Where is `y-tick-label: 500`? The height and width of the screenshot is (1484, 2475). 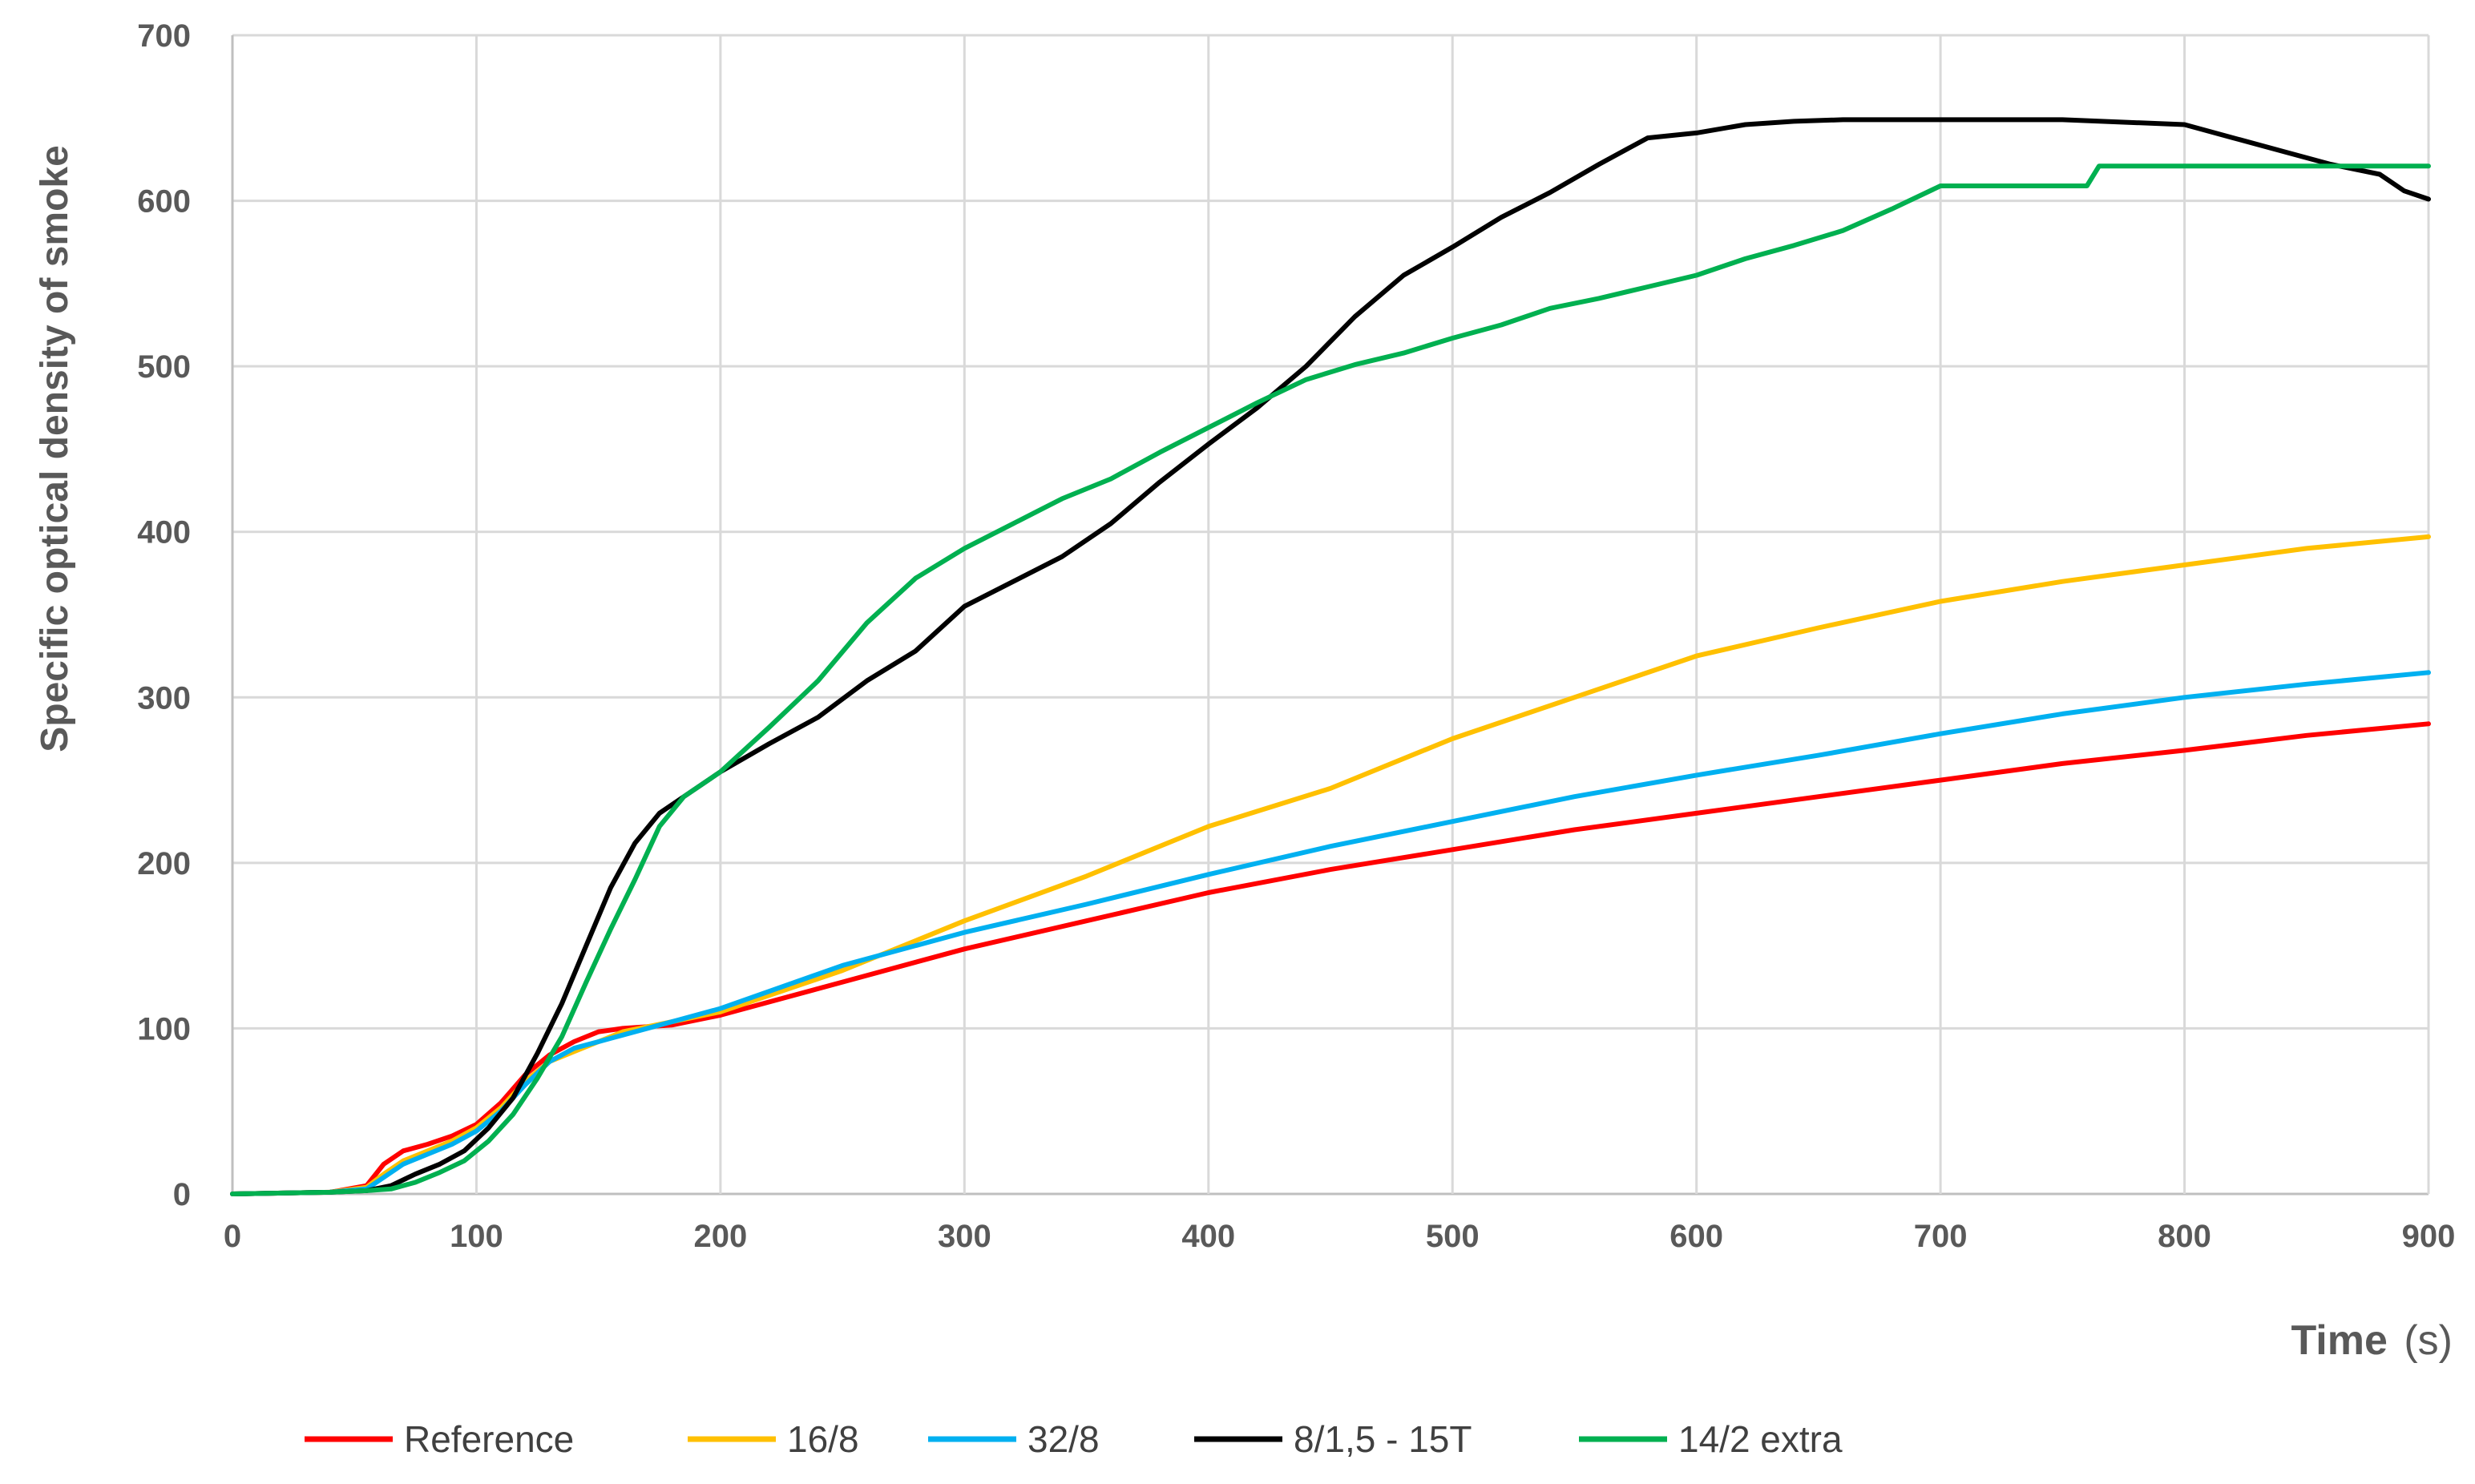
y-tick-label: 500 is located at coordinates (164, 367).